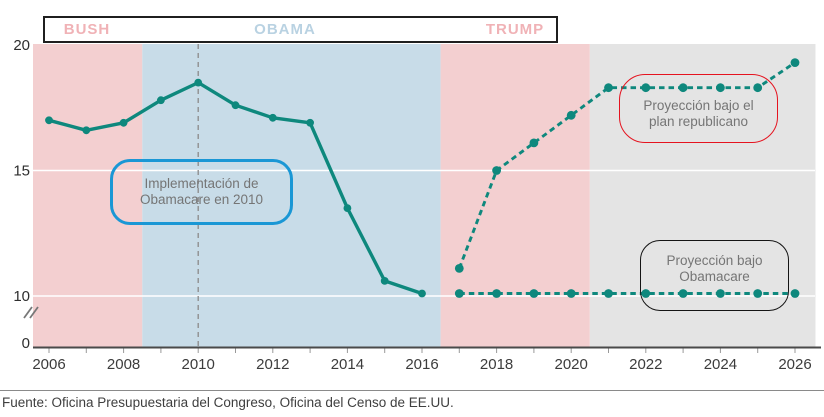 The width and height of the screenshot is (824, 417). Describe the element at coordinates (26, 343) in the screenshot. I see `y-tick-label: 0` at that location.